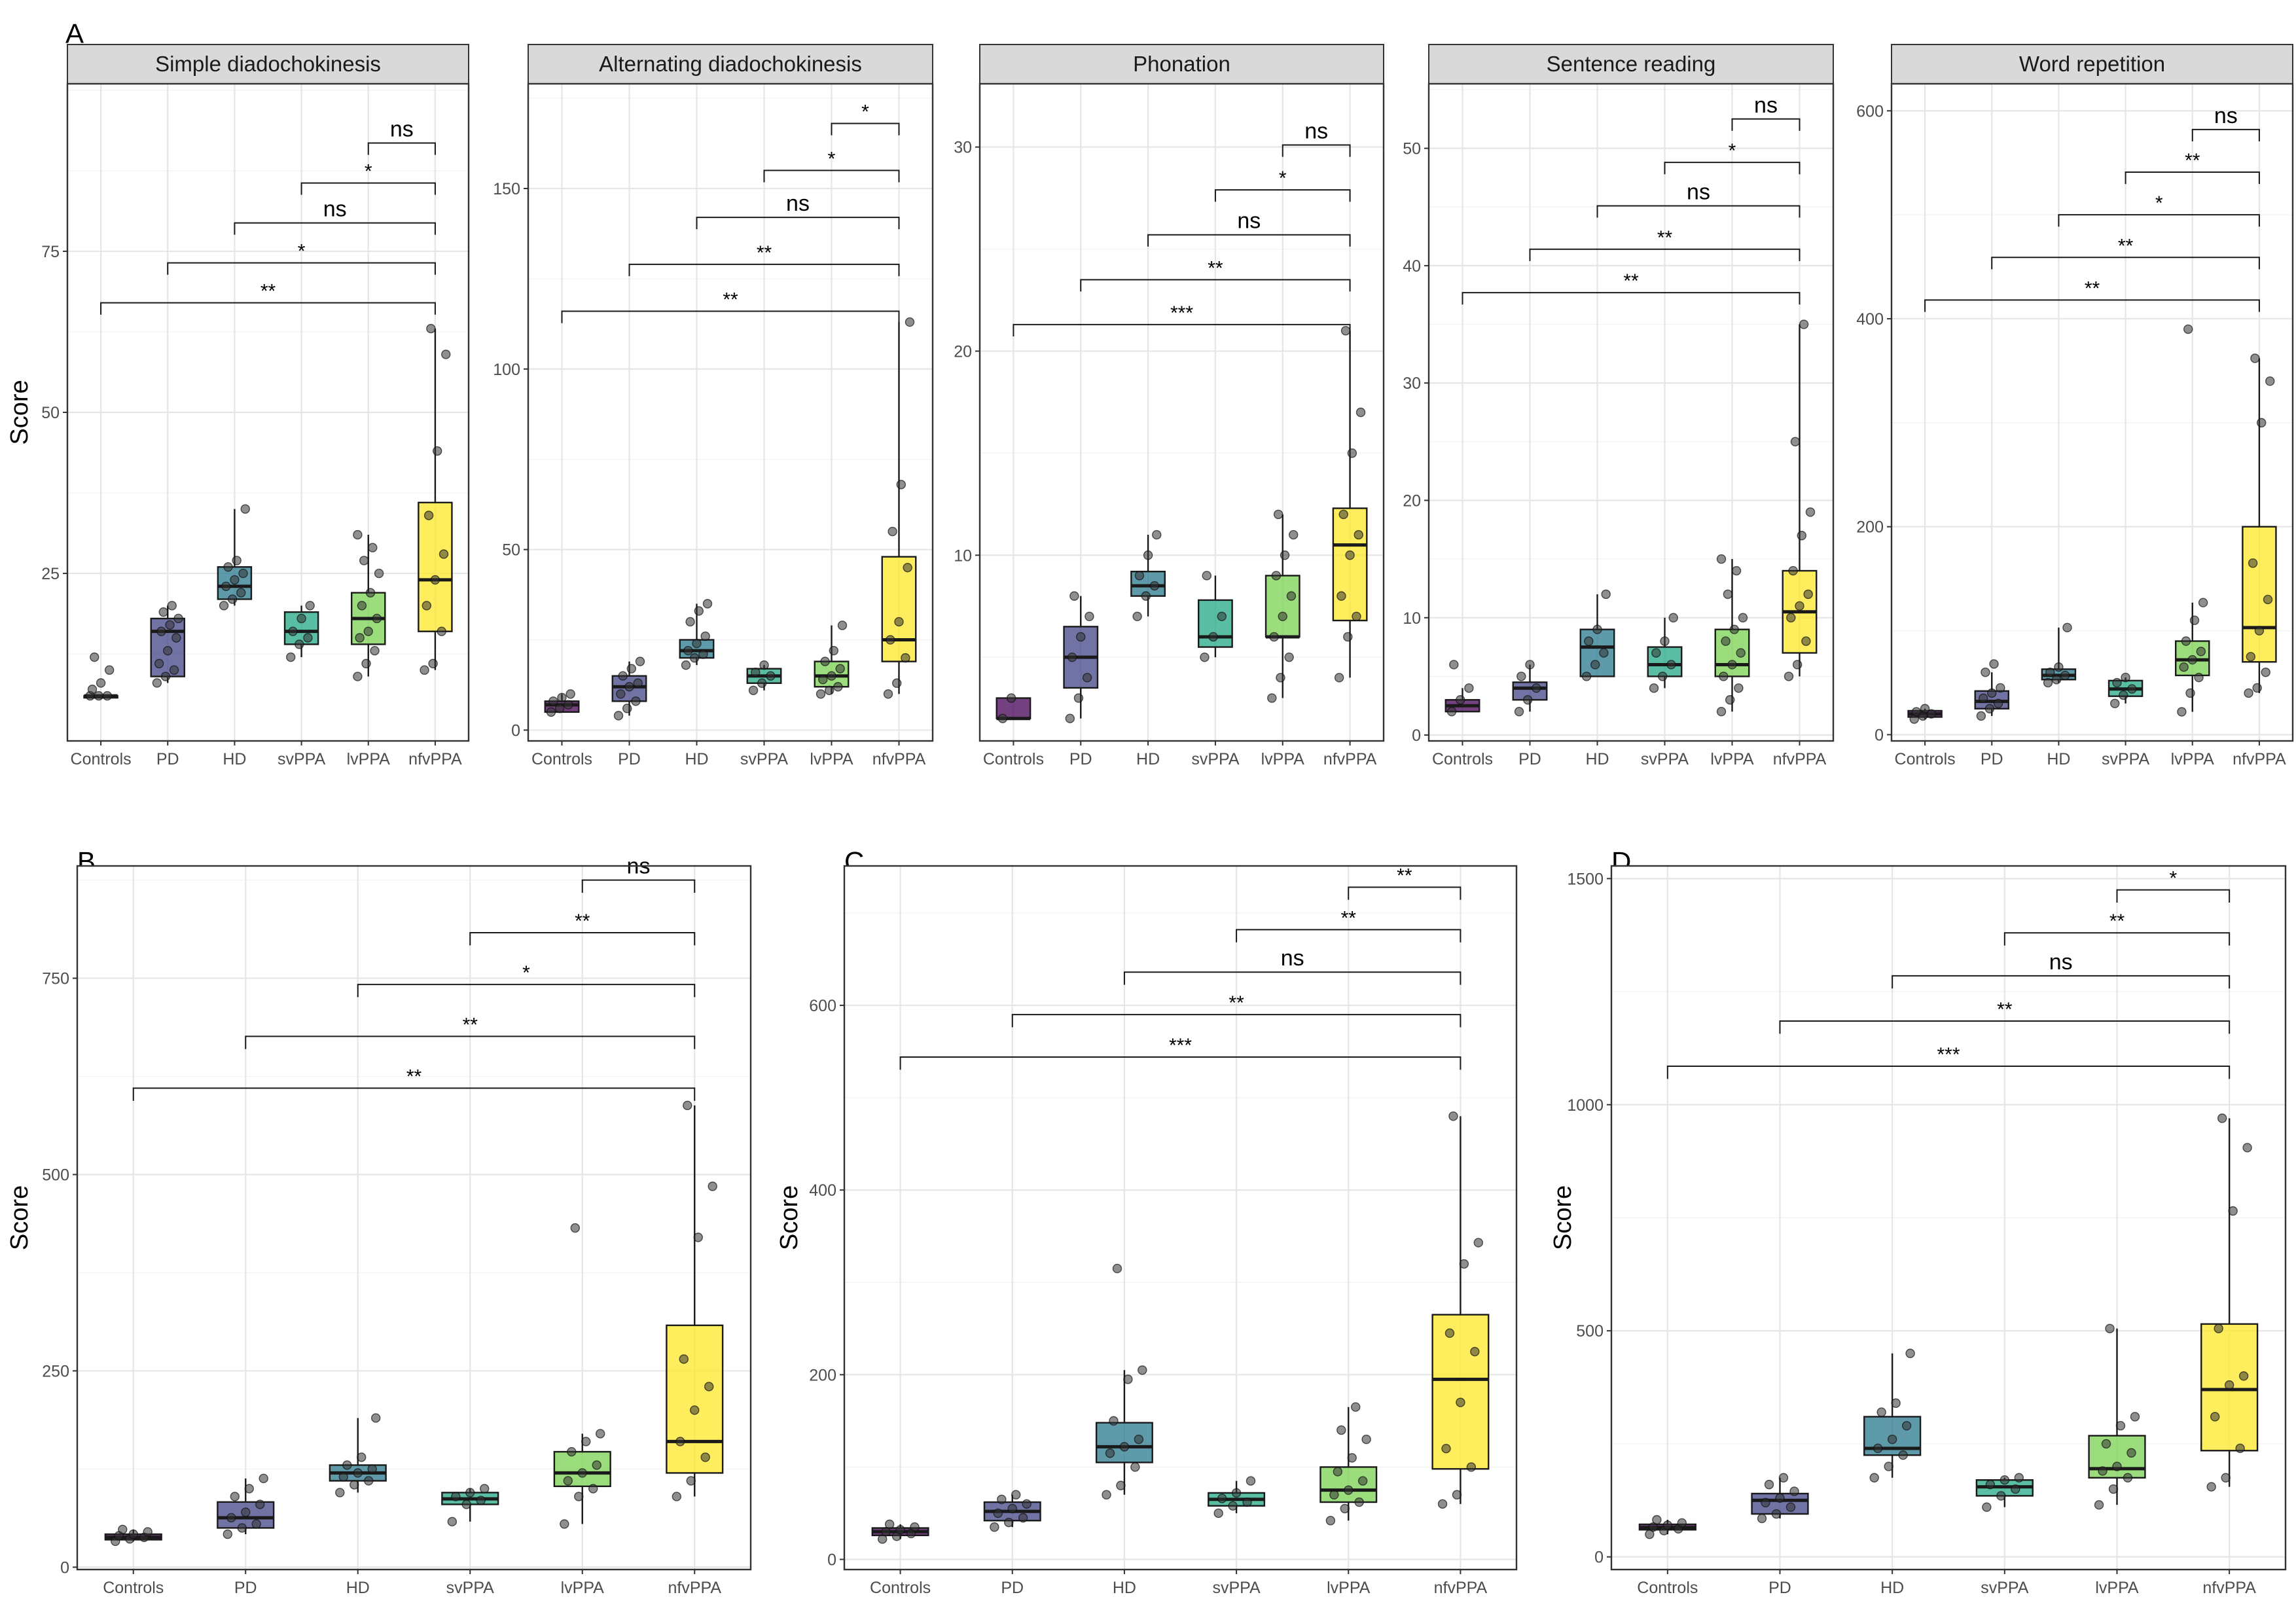  I want to click on y-tick-label: 600, so click(1870, 111).